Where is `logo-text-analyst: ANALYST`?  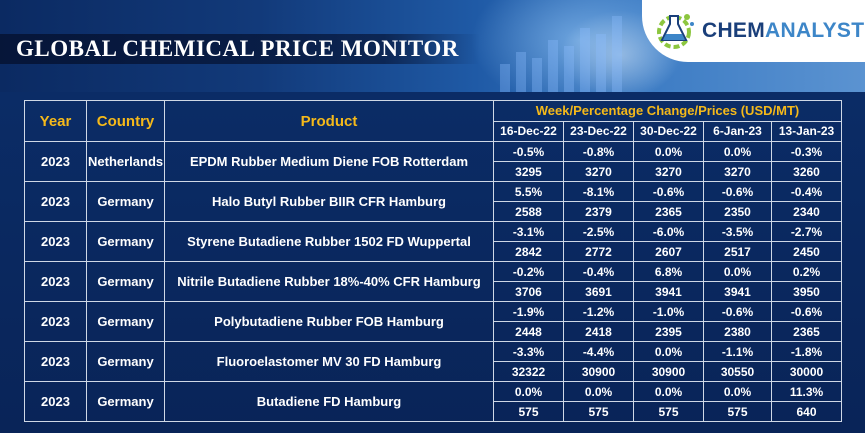 logo-text-analyst: ANALYST is located at coordinates (815, 30).